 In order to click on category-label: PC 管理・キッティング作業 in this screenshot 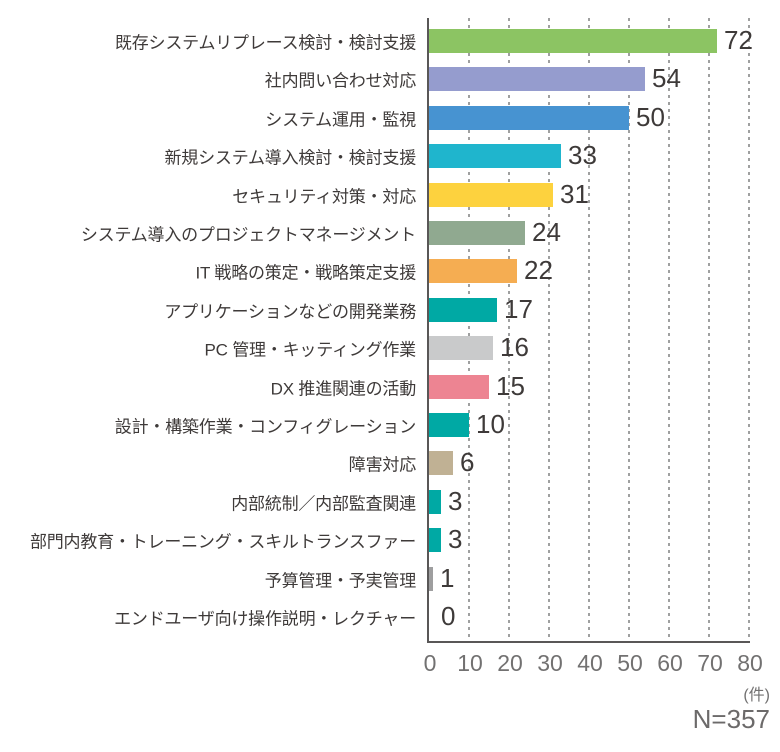, I will do `click(310, 350)`.